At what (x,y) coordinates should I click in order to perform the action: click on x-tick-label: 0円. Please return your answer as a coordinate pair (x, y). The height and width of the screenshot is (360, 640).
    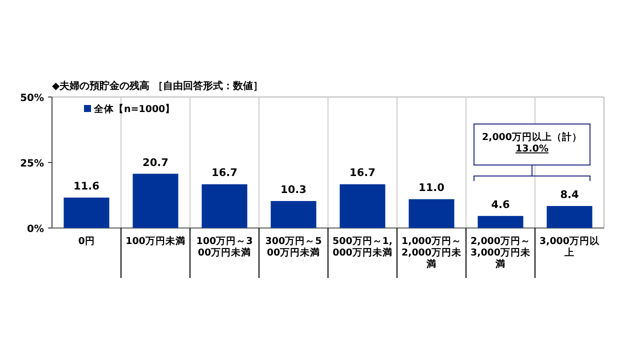
    Looking at the image, I should click on (86, 241).